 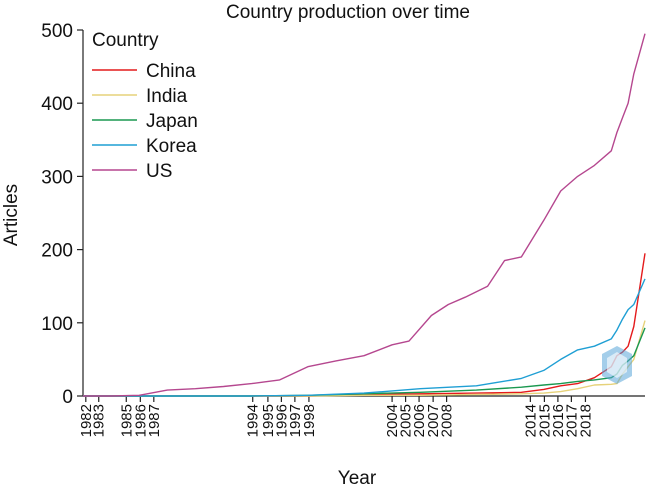 What do you see at coordinates (447, 420) in the screenshot?
I see `x-tick-label: 2008` at bounding box center [447, 420].